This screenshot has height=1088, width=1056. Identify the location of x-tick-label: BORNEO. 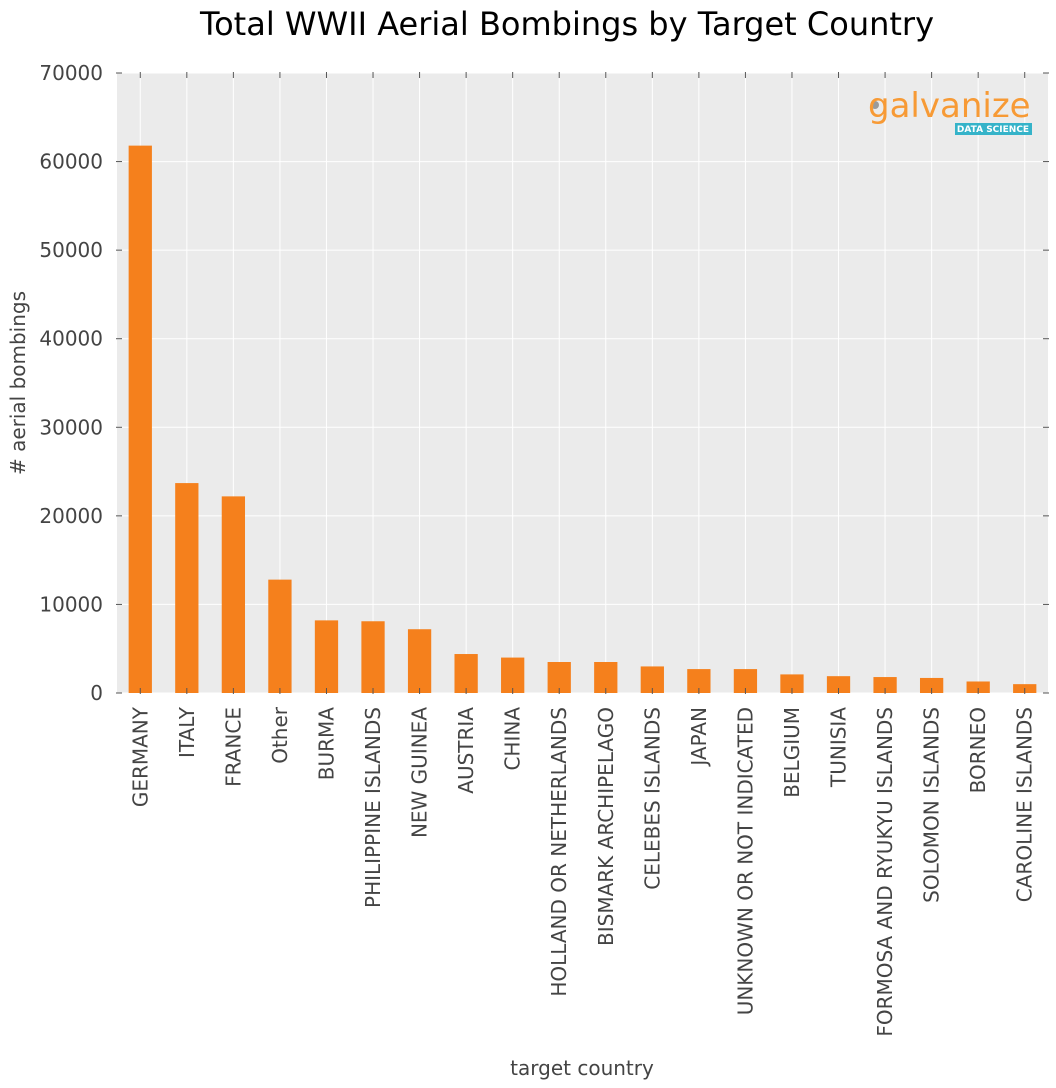
(978, 750).